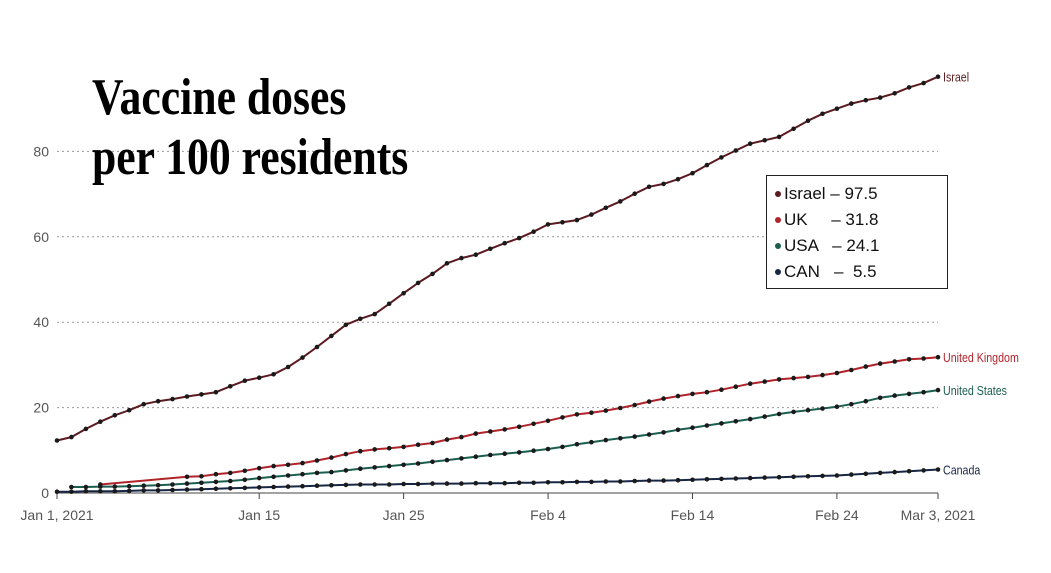  Describe the element at coordinates (861, 220) in the screenshot. I see `legend-item-uk: UK – 31.8` at that location.